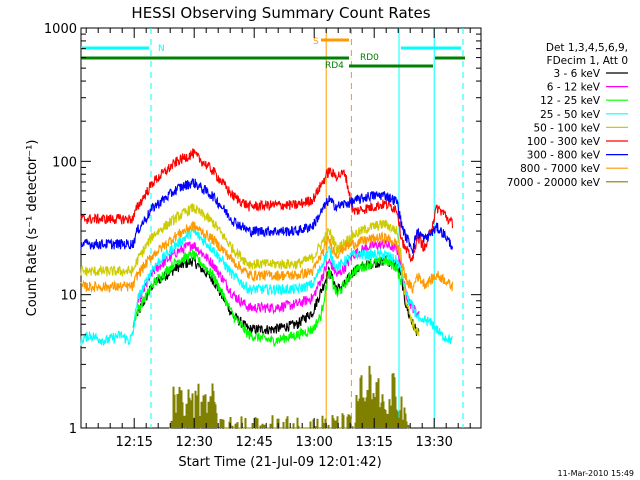  Describe the element at coordinates (133, 442) in the screenshot. I see `x-tick-label: 12:15` at that location.